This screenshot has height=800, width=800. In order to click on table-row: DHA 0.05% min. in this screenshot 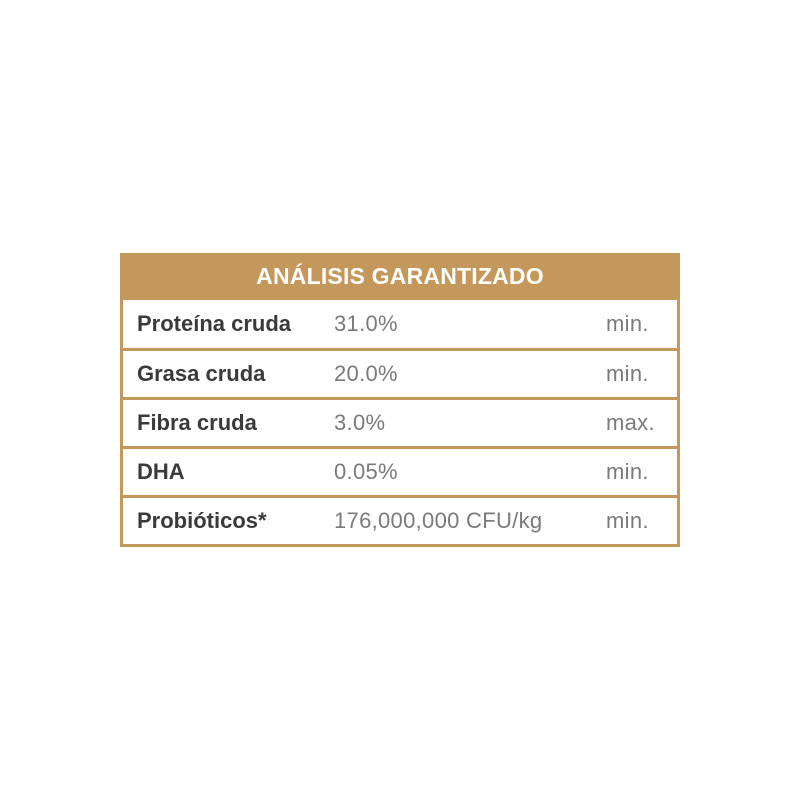, I will do `click(400, 470)`.